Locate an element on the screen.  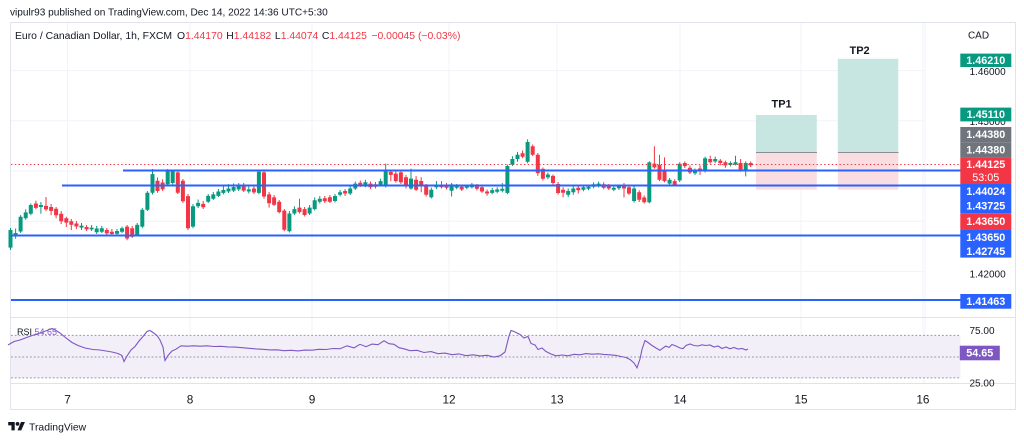
svg-text: 1.44125 is located at coordinates (985, 165).